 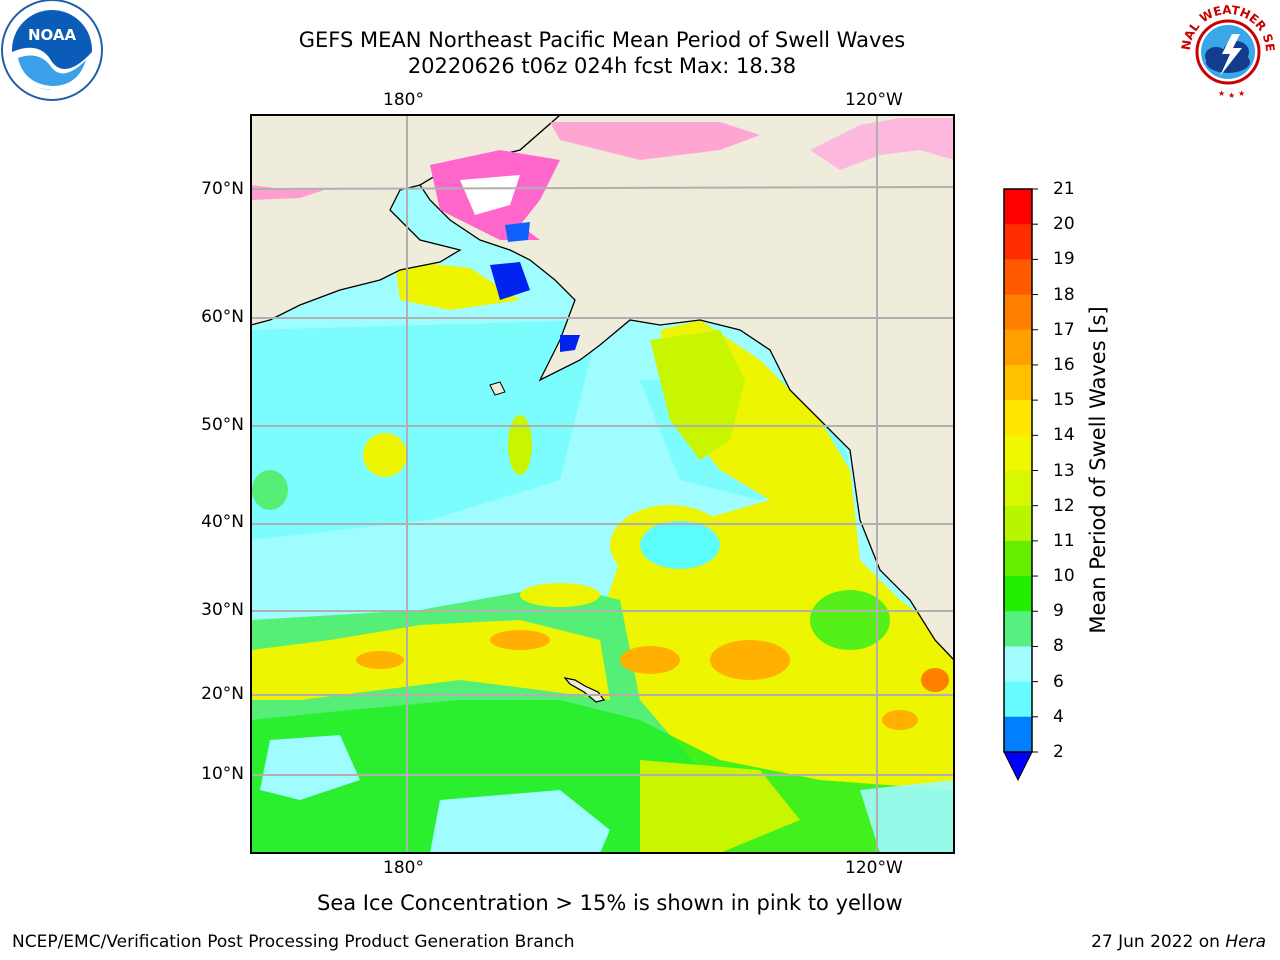 What do you see at coordinates (1245, 942) in the screenshot?
I see `footer-host: Hera` at bounding box center [1245, 942].